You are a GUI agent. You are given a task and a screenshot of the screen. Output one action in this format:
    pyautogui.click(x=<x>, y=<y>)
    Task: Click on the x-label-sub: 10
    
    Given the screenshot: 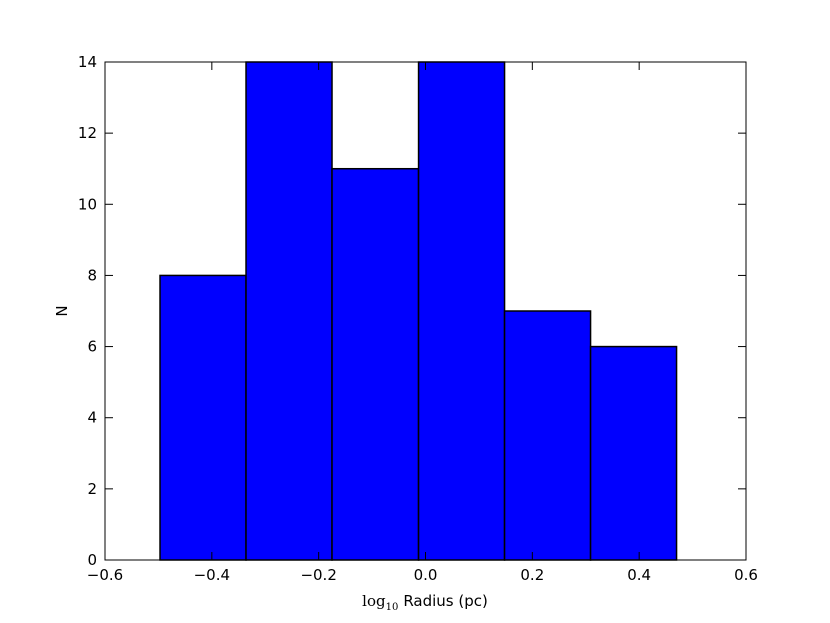 What is the action you would take?
    pyautogui.click(x=392, y=607)
    